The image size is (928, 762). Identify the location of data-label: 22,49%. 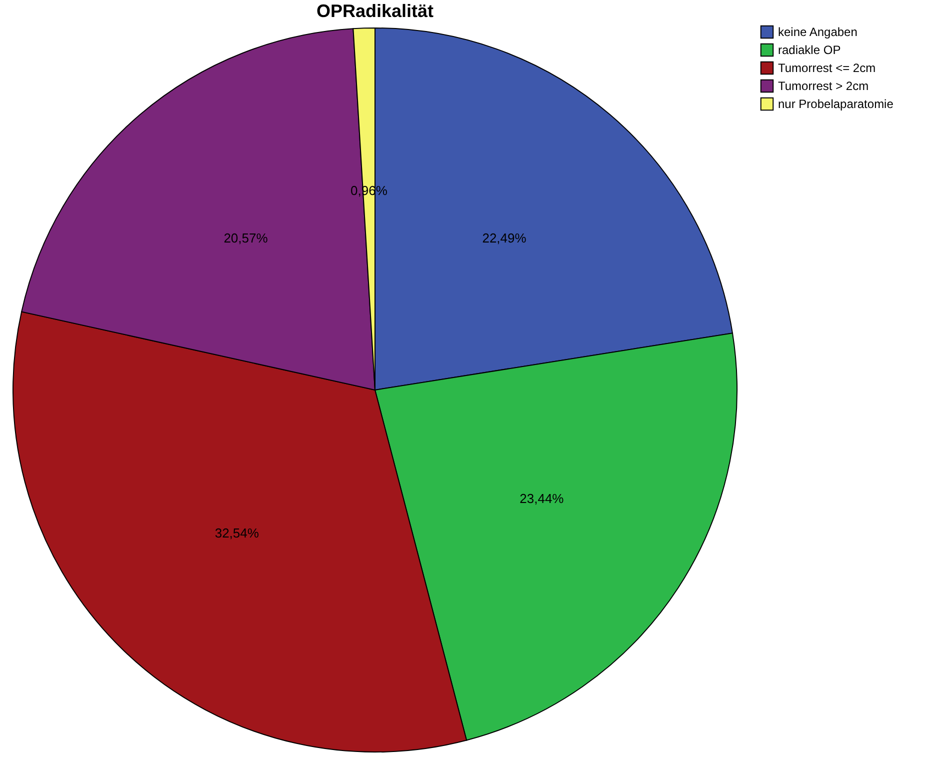
(504, 238).